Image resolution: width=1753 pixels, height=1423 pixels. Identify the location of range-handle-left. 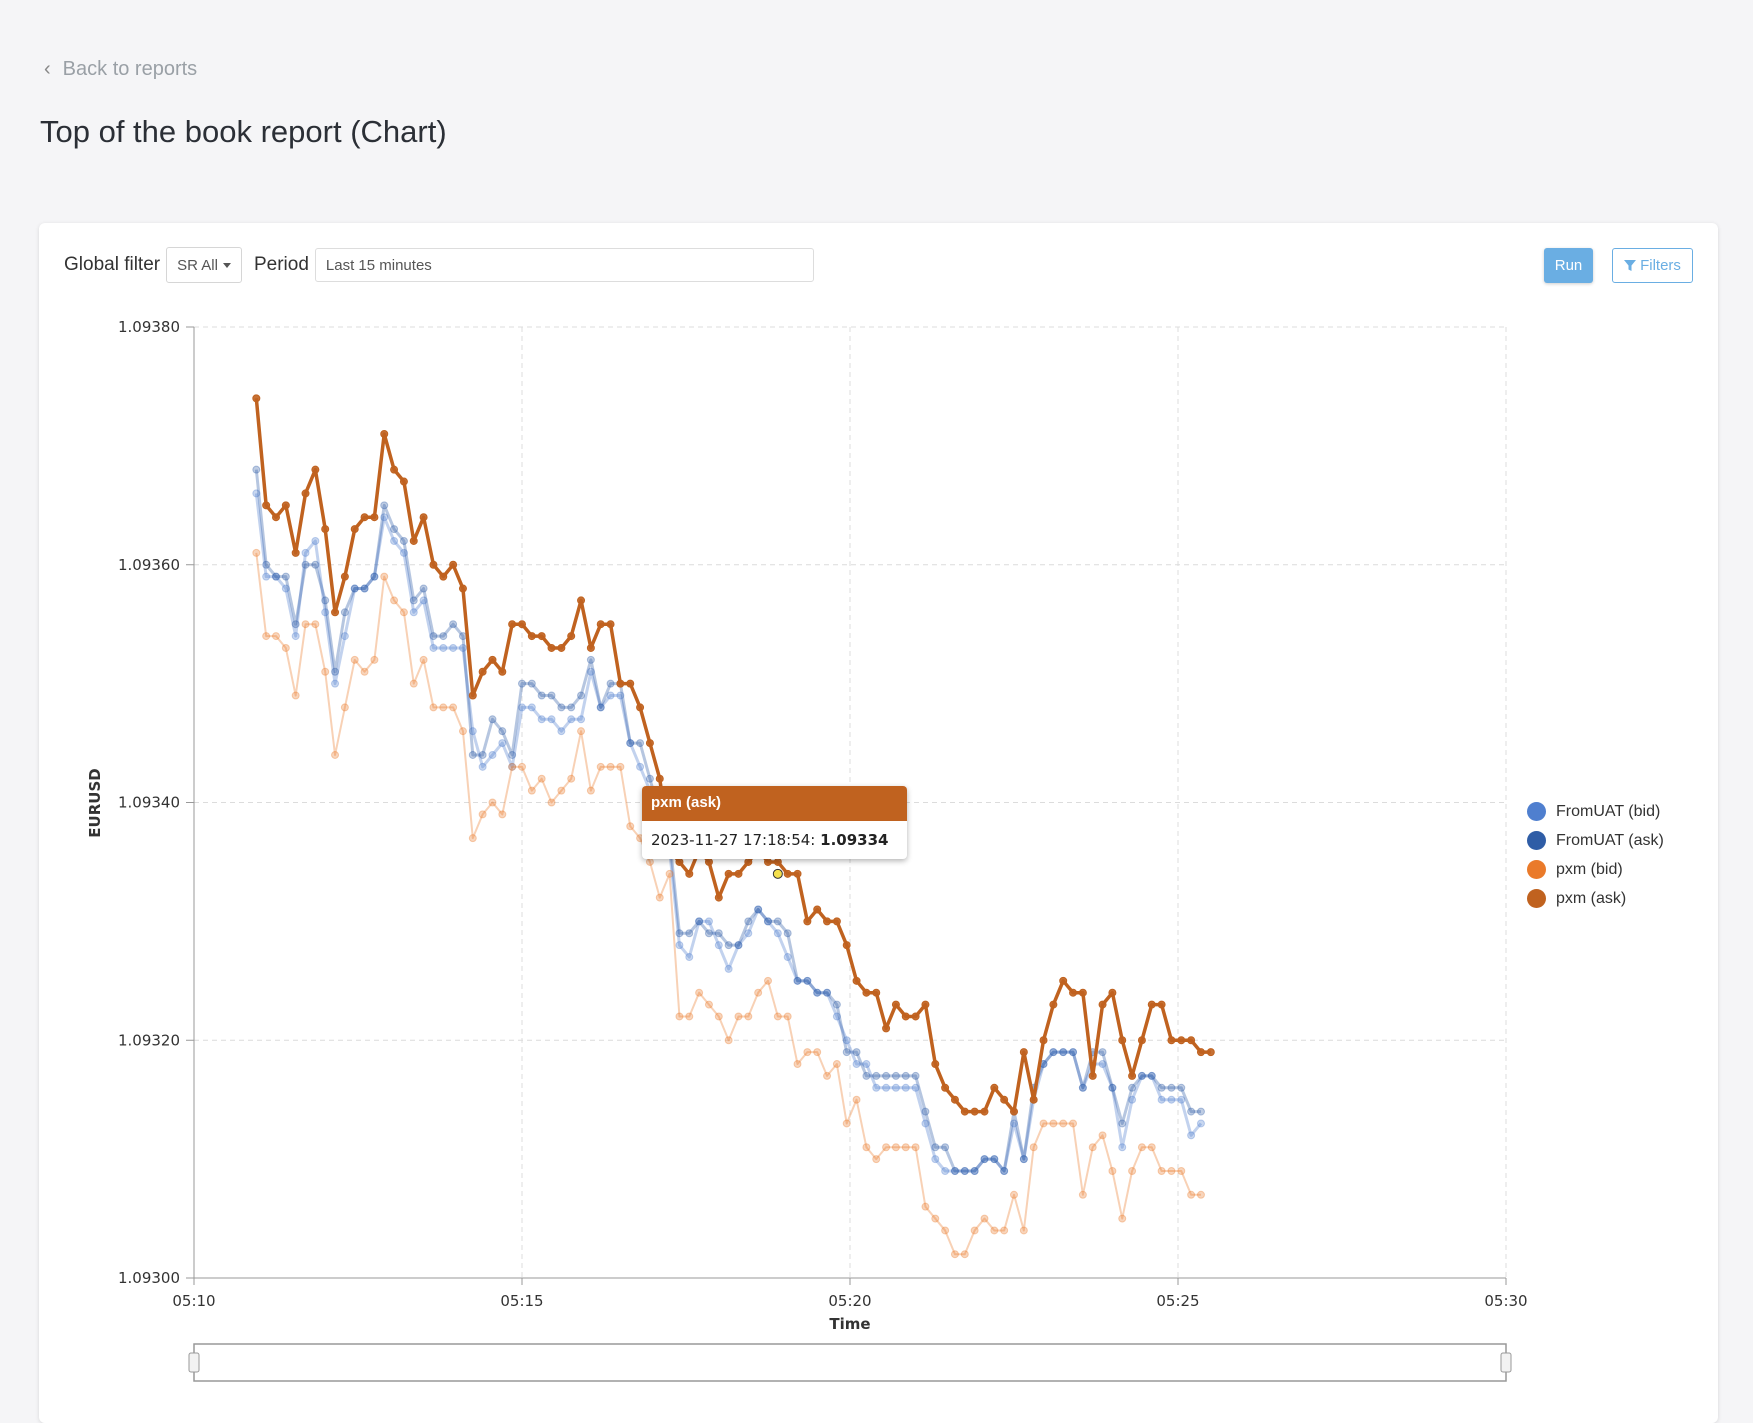
(194, 1362).